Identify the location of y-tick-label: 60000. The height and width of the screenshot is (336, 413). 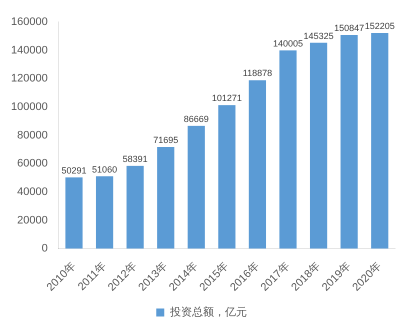
(32, 164).